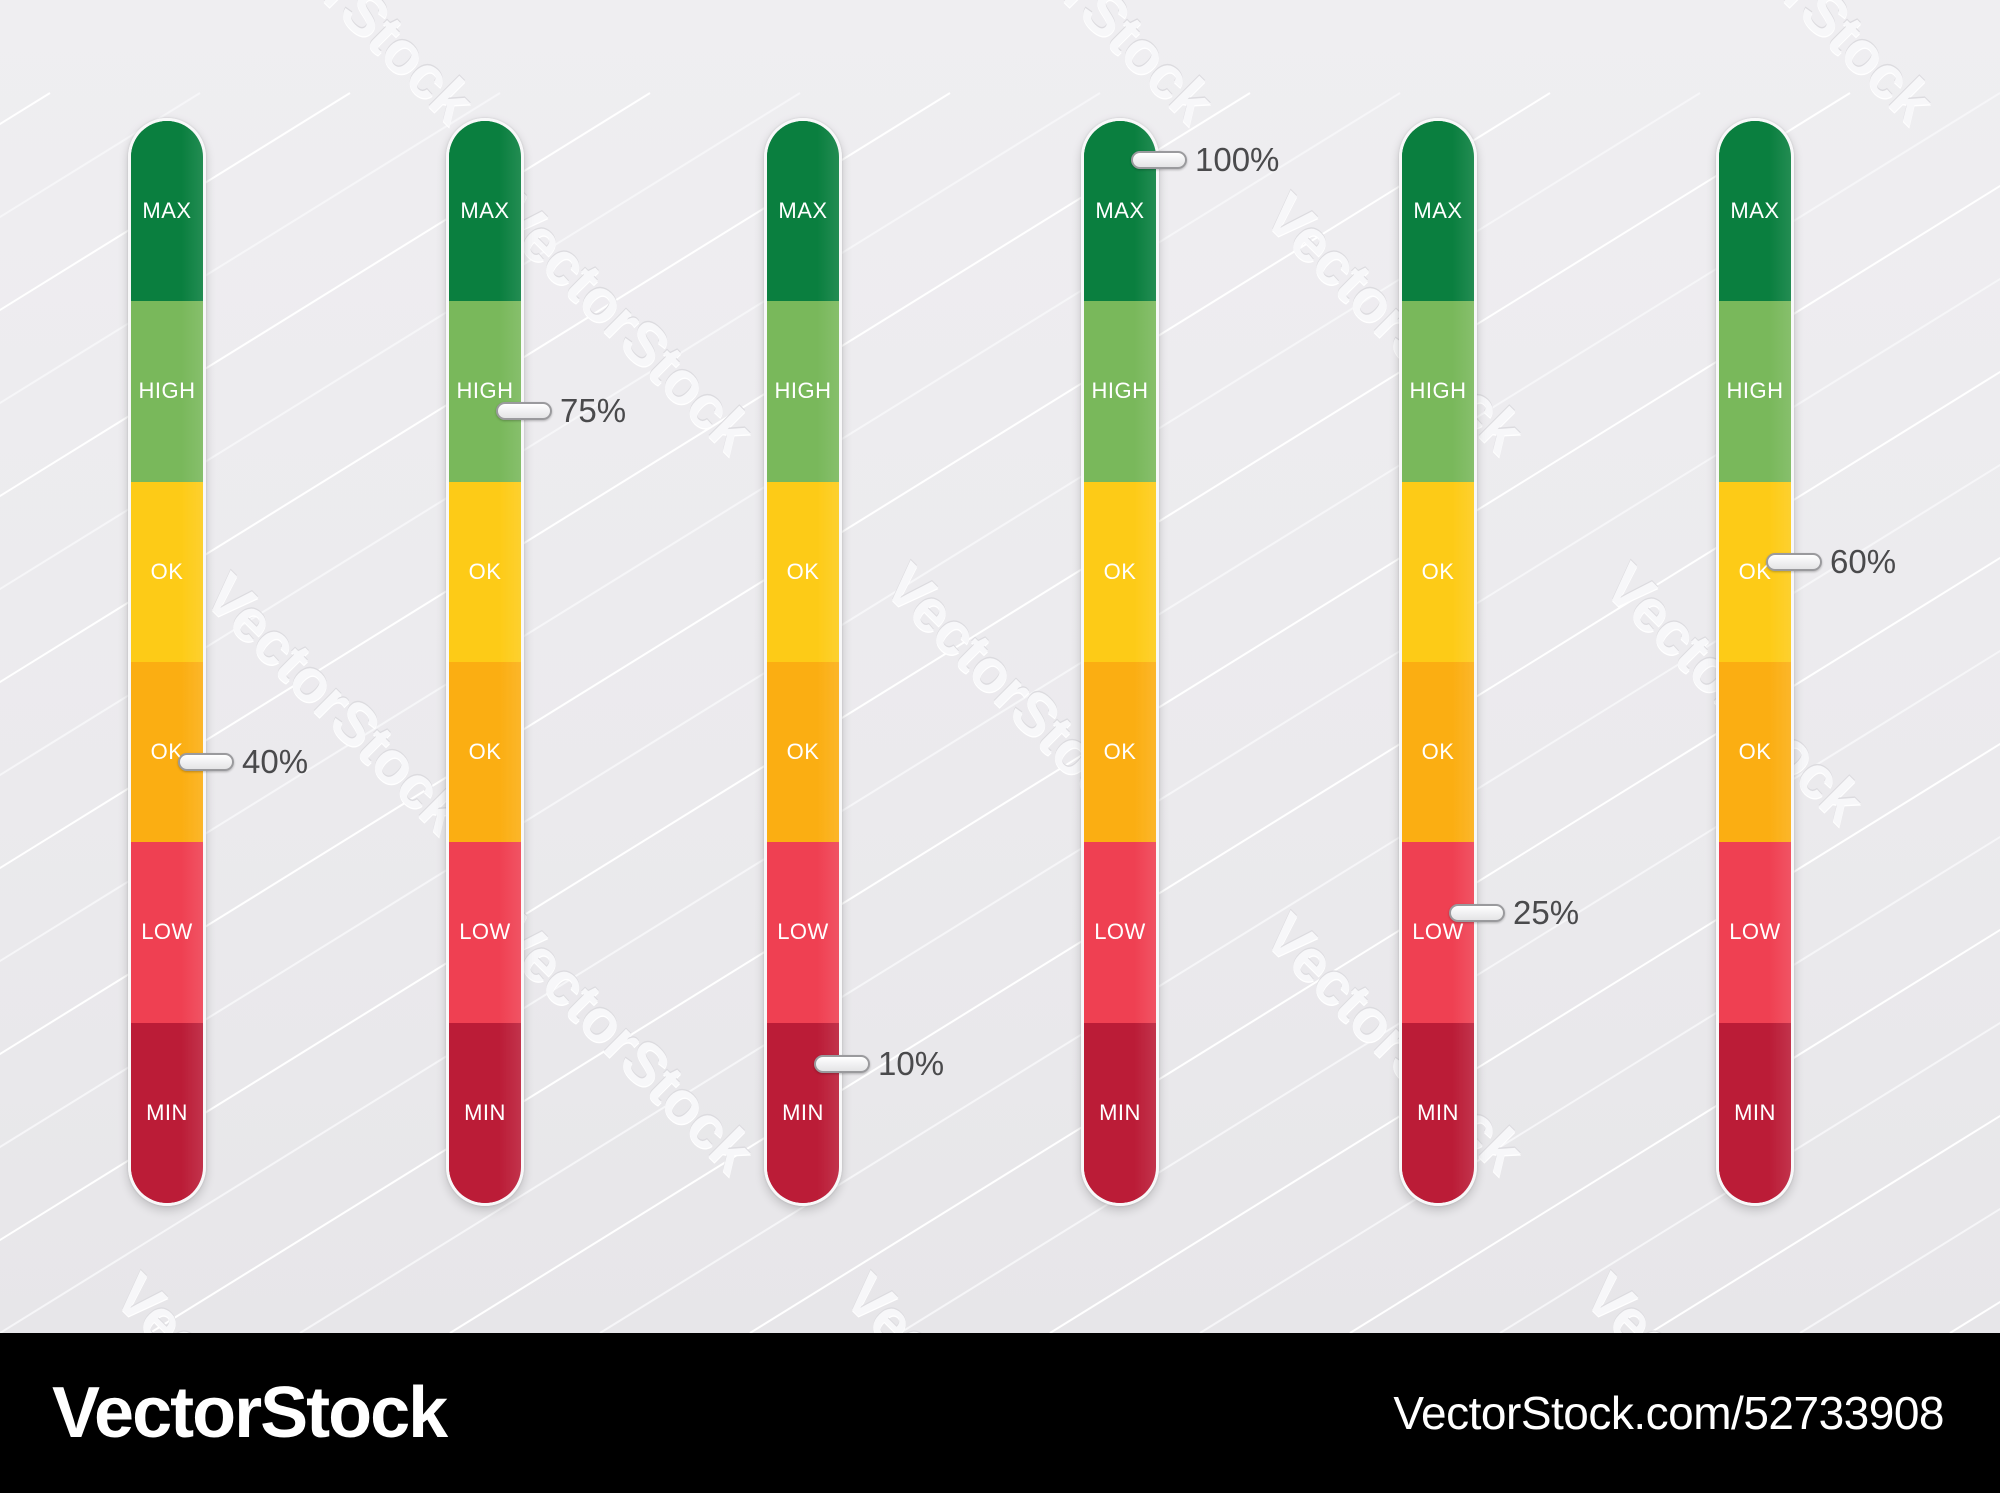  What do you see at coordinates (250, 1413) in the screenshot?
I see `footer-brand-logo: VectorStock` at bounding box center [250, 1413].